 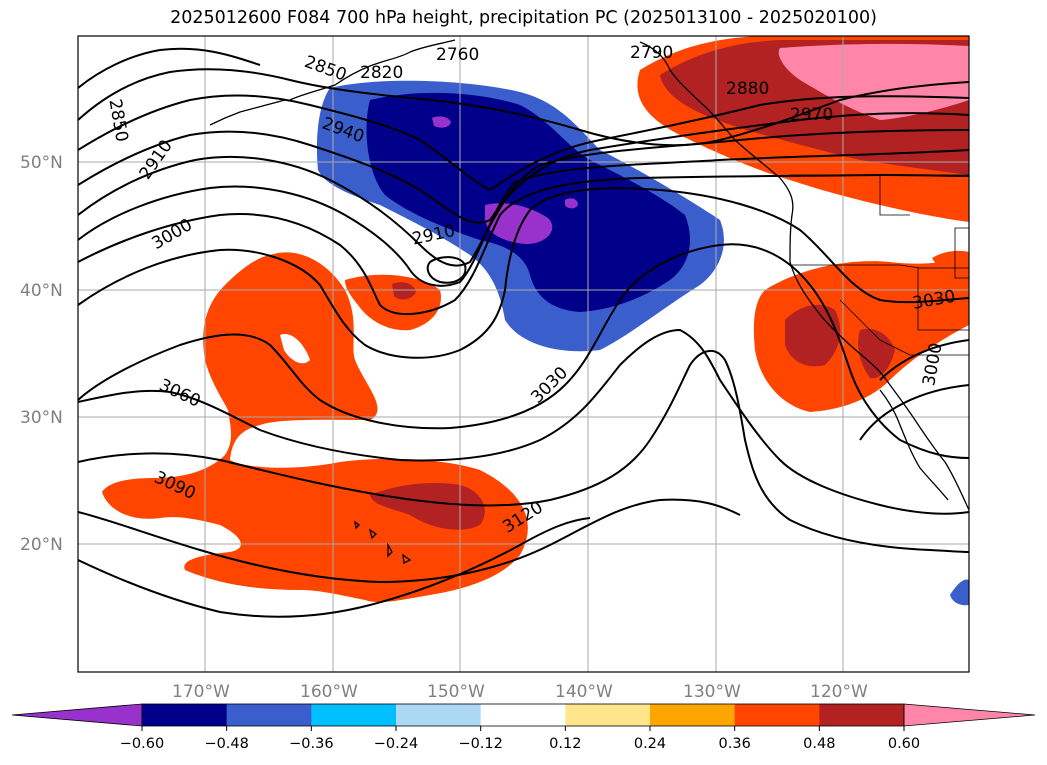 What do you see at coordinates (457, 55) in the screenshot?
I see `contour-label: 2760` at bounding box center [457, 55].